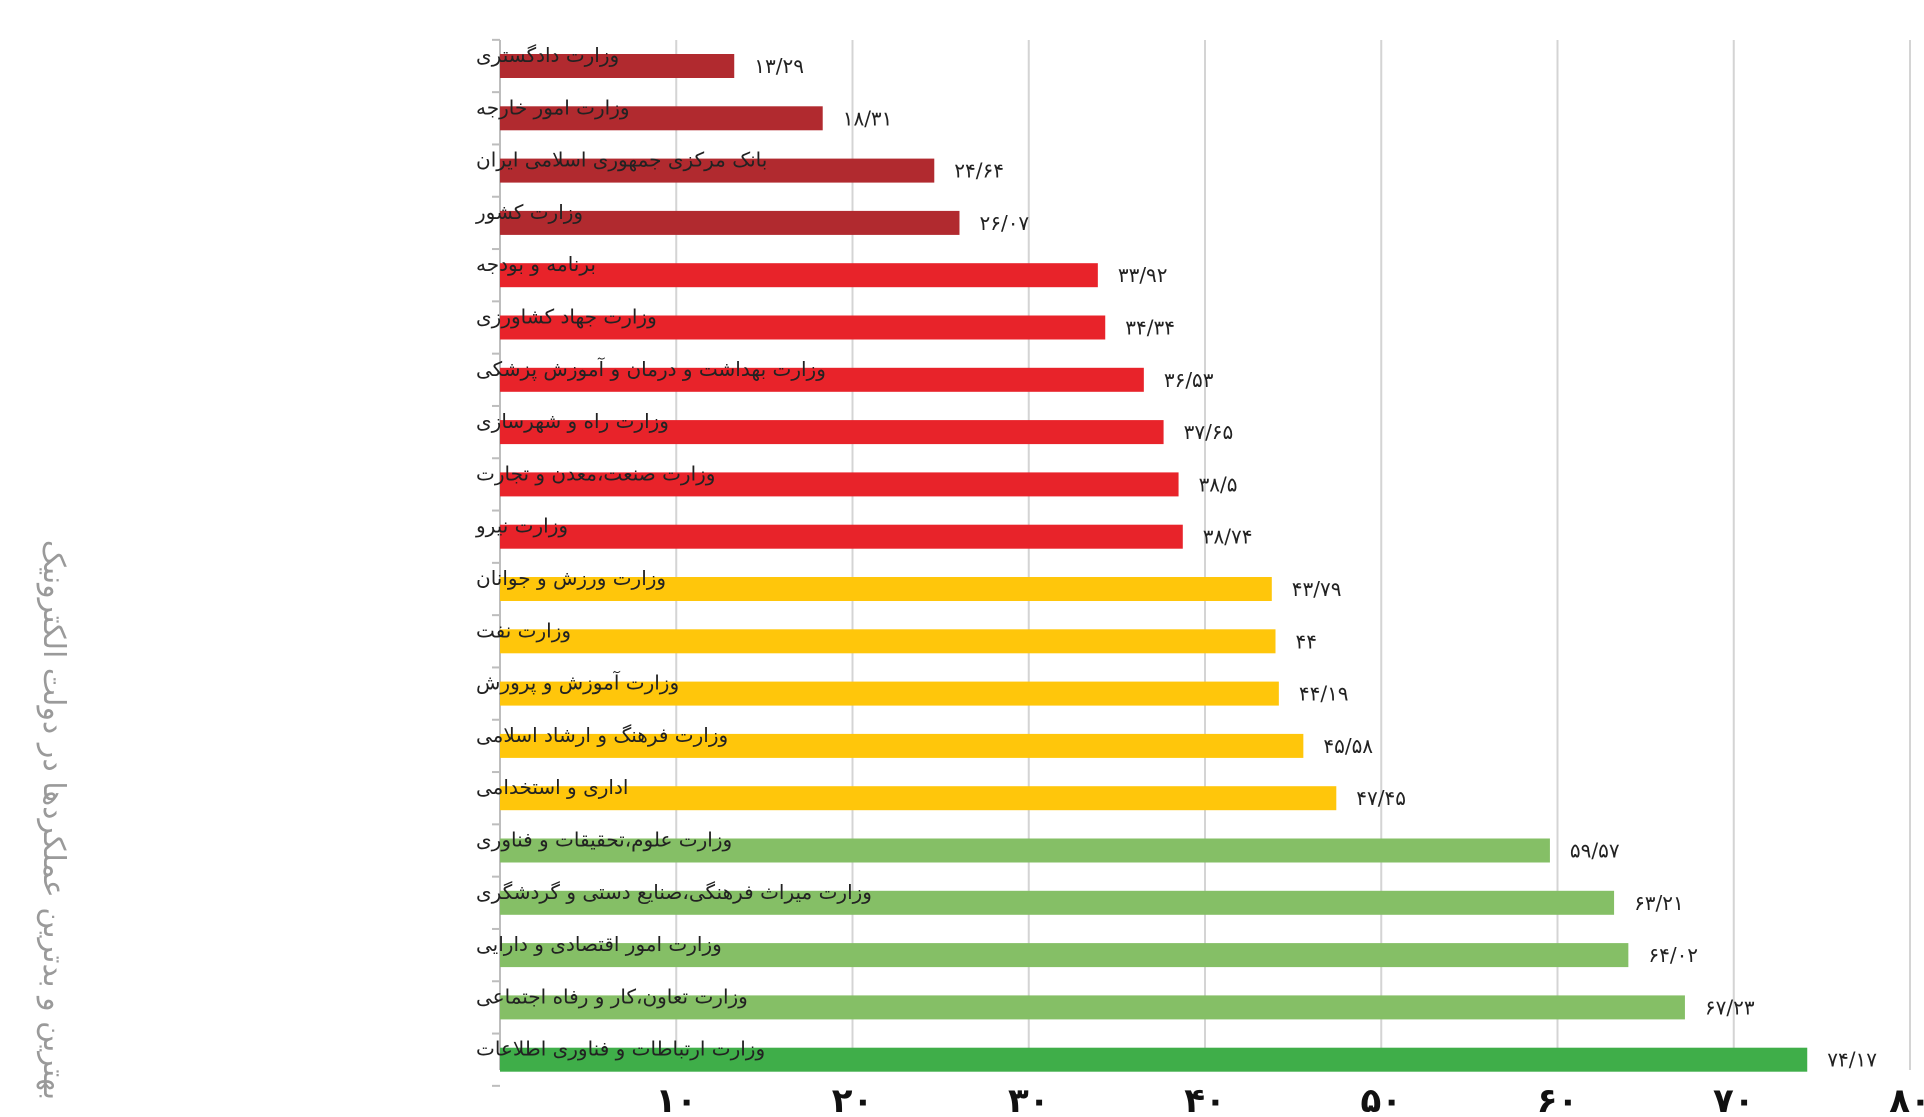  I want to click on value-label-3: ۲۶/۰۷, so click(1004, 223).